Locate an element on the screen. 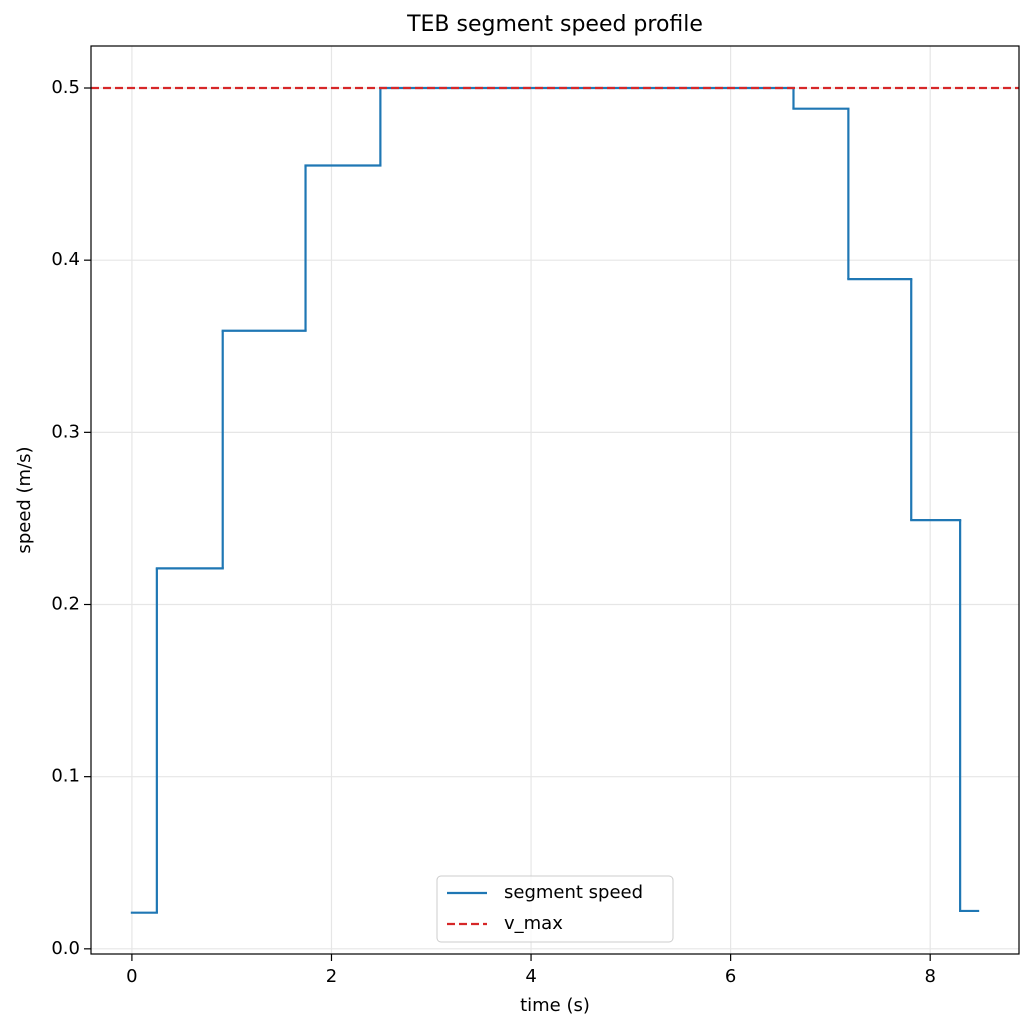 This screenshot has height=1036, width=1033. x-tick-label: 4 is located at coordinates (530, 976).